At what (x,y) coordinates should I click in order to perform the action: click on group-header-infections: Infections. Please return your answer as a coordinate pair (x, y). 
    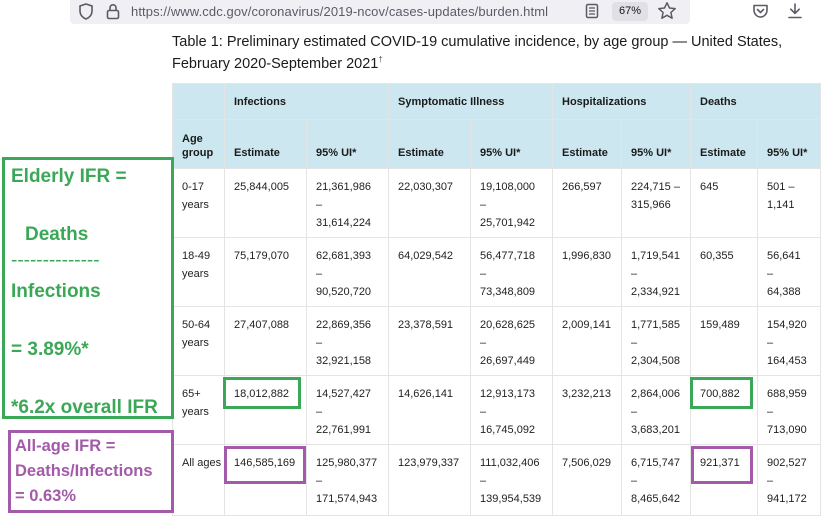
    Looking at the image, I should click on (306, 101).